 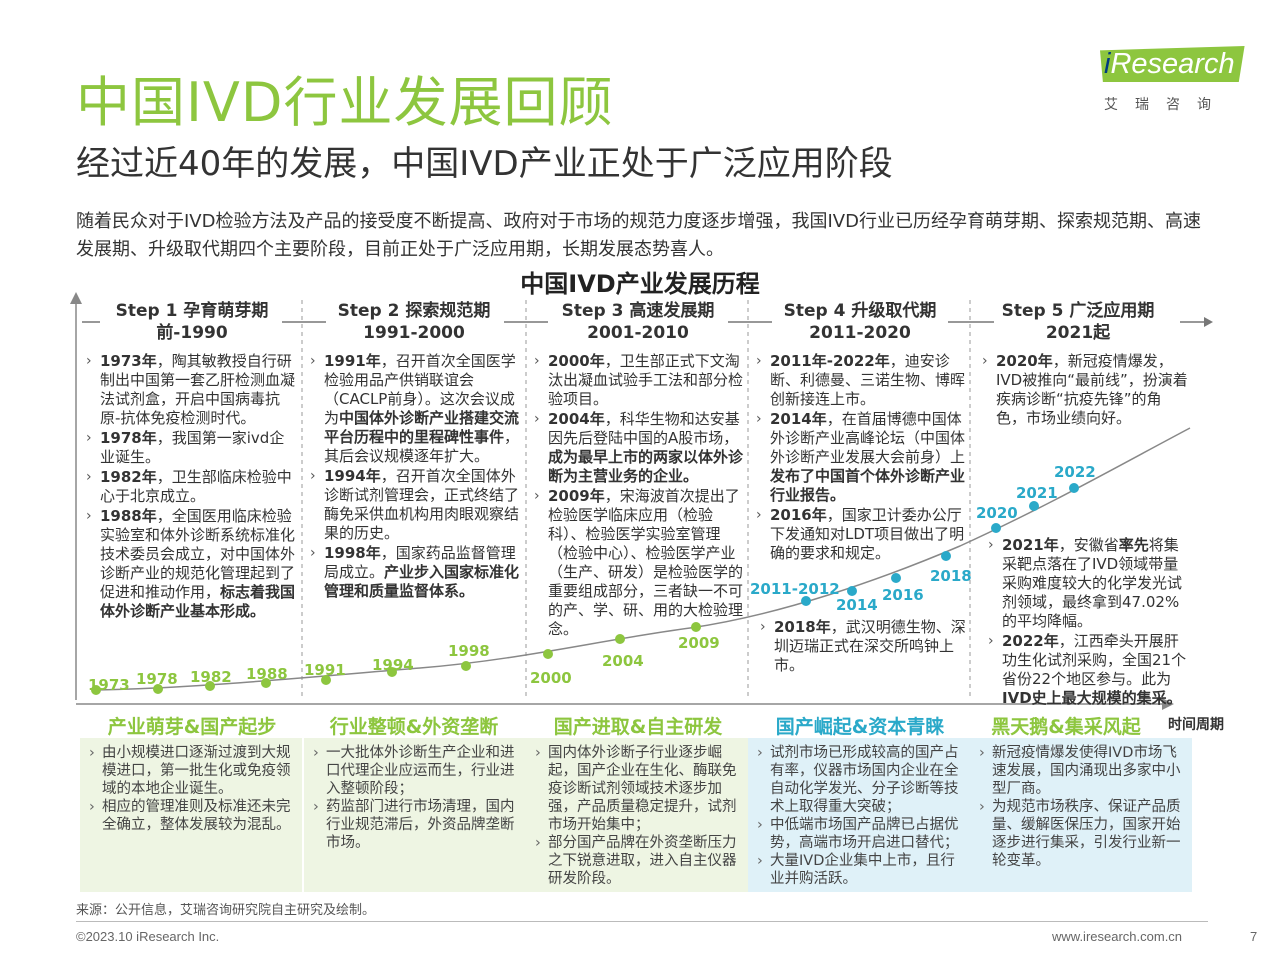 I want to click on year-label-2011-2012: 2011-2012, so click(x=795, y=589).